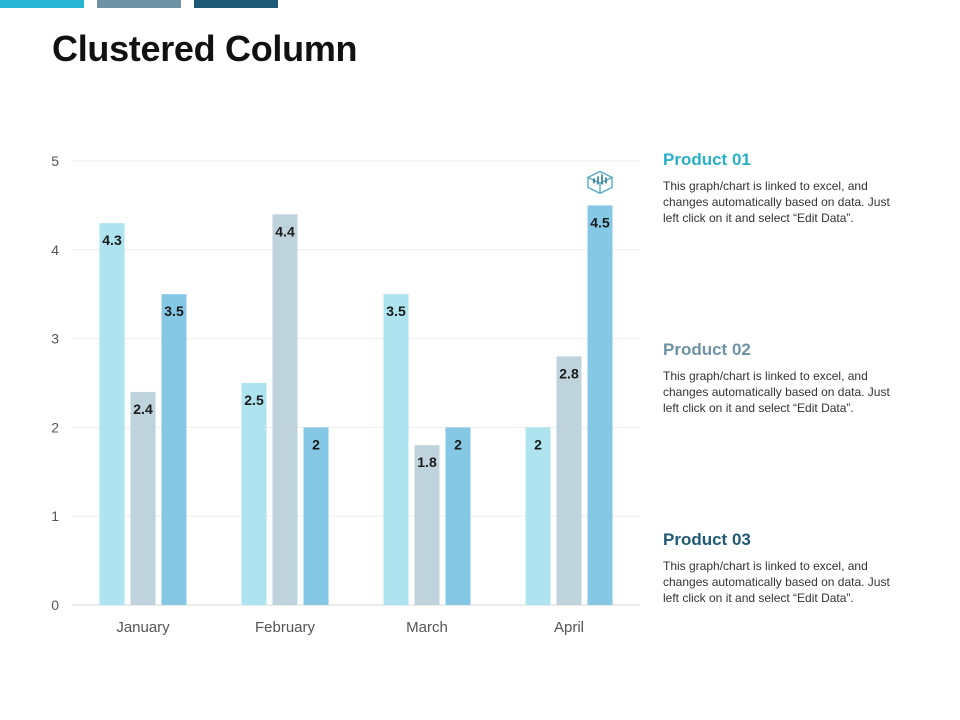 The image size is (960, 720). What do you see at coordinates (55, 605) in the screenshot?
I see `y-tick-label: 0` at bounding box center [55, 605].